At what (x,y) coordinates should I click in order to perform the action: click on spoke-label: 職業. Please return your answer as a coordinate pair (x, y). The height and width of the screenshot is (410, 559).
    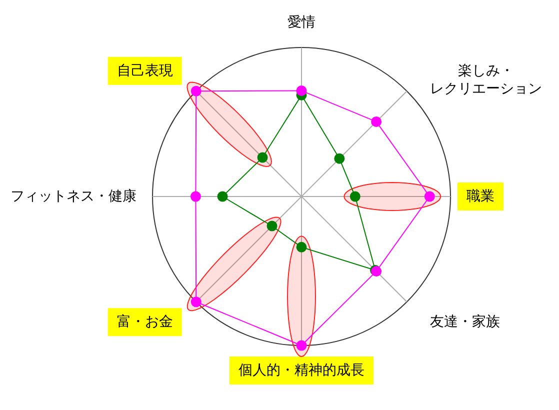
    Looking at the image, I should click on (480, 196).